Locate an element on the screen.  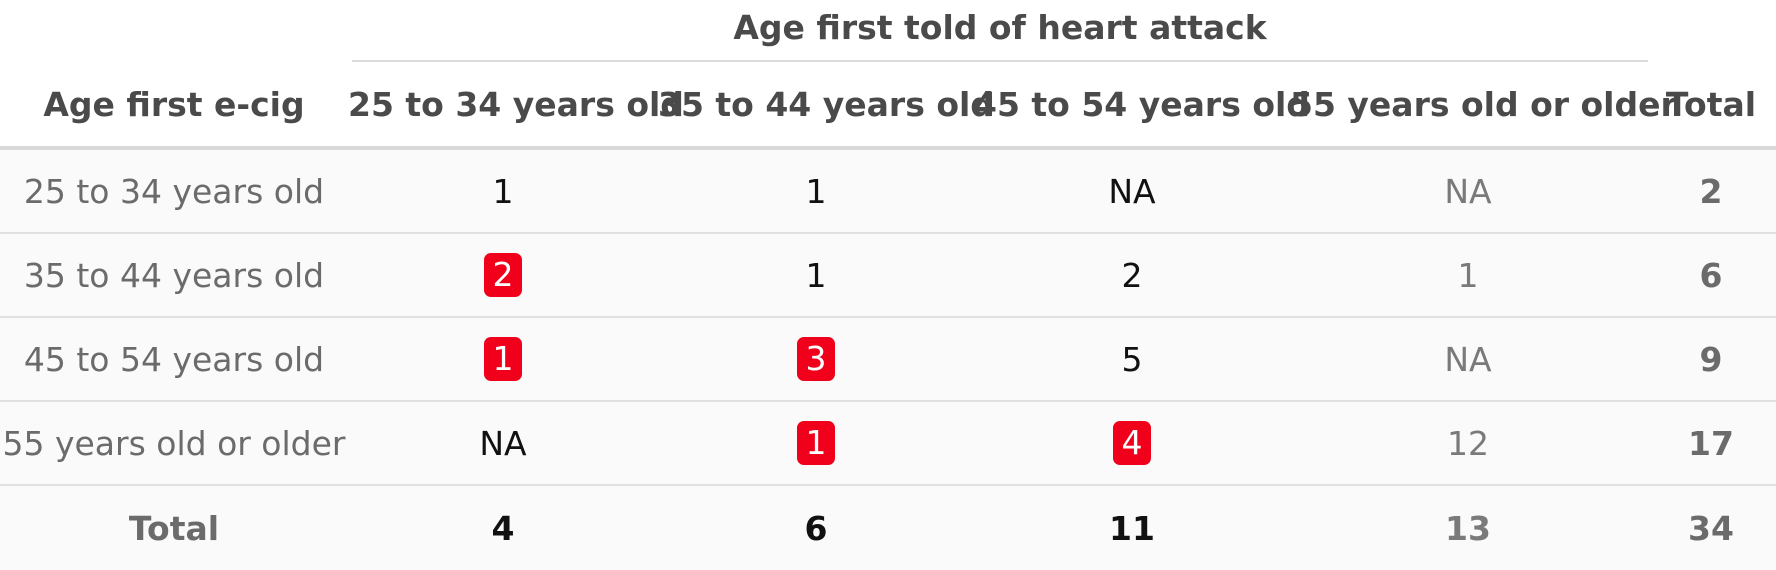
column-total-cell: 13 is located at coordinates (1468, 527).